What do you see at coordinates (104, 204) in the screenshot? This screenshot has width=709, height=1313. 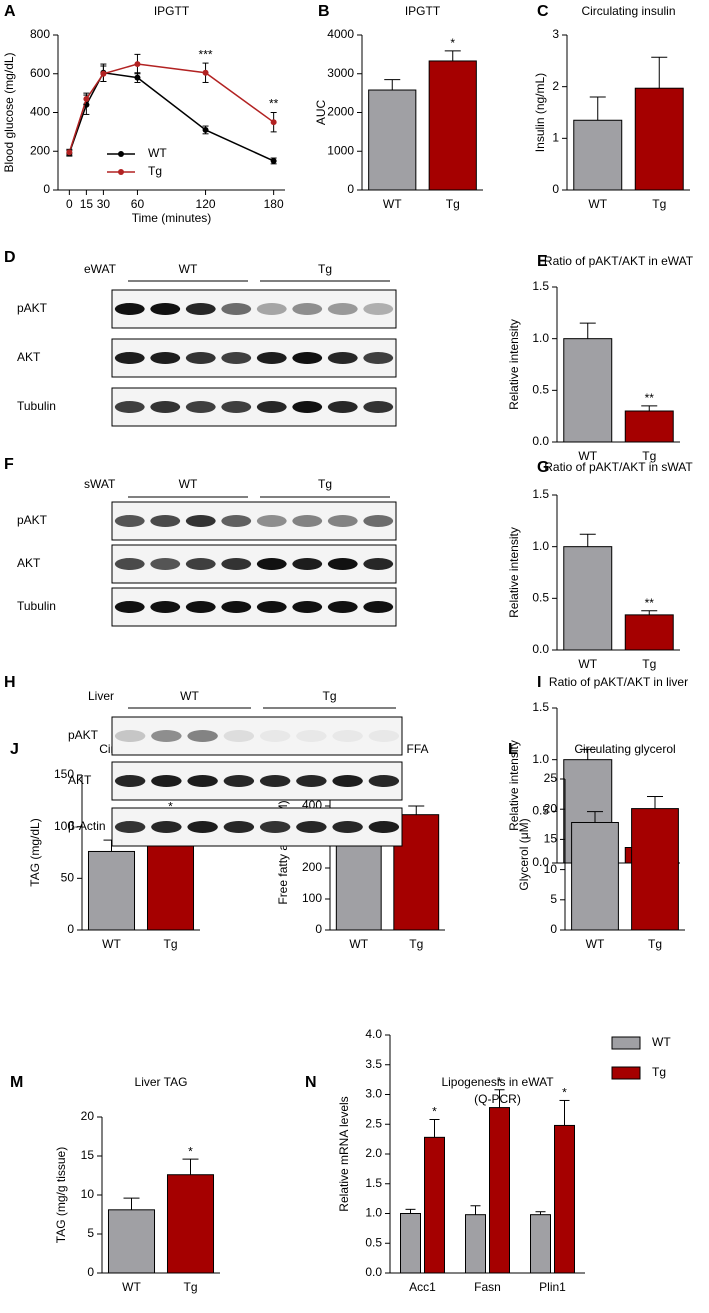 I see `x-tick-label: 30` at bounding box center [104, 204].